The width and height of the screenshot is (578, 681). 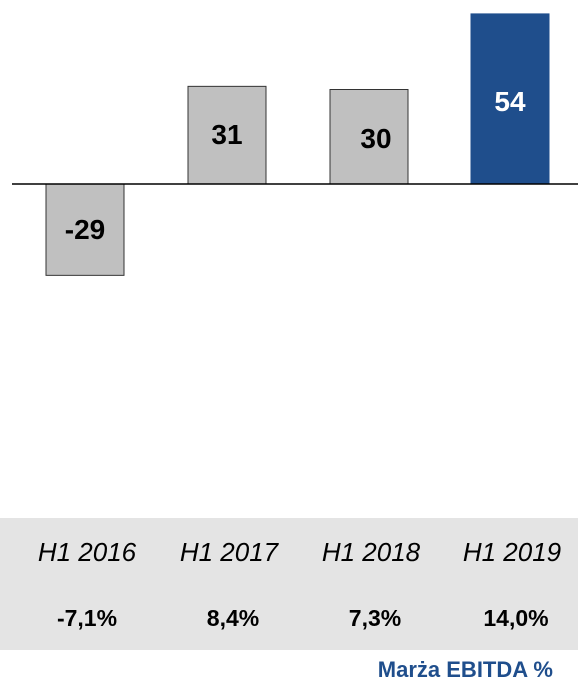 I want to click on ebitda-margin-value: 14,0%, so click(x=515, y=618).